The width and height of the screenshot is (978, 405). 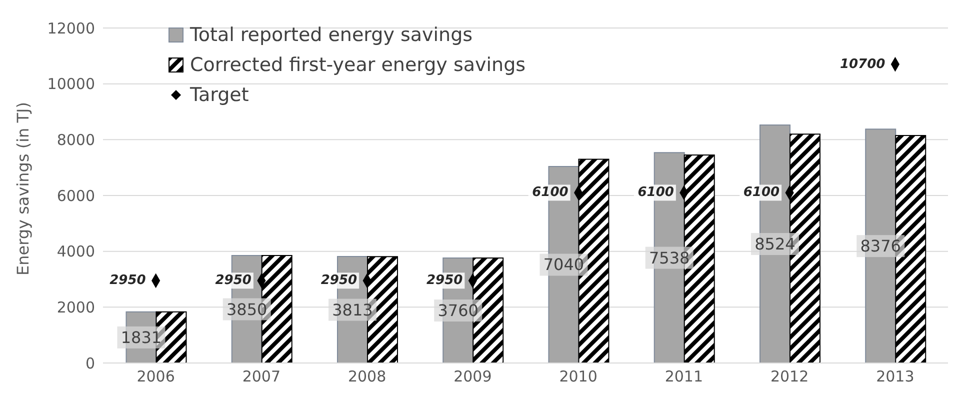 What do you see at coordinates (775, 244) in the screenshot?
I see `data-label: 8524` at bounding box center [775, 244].